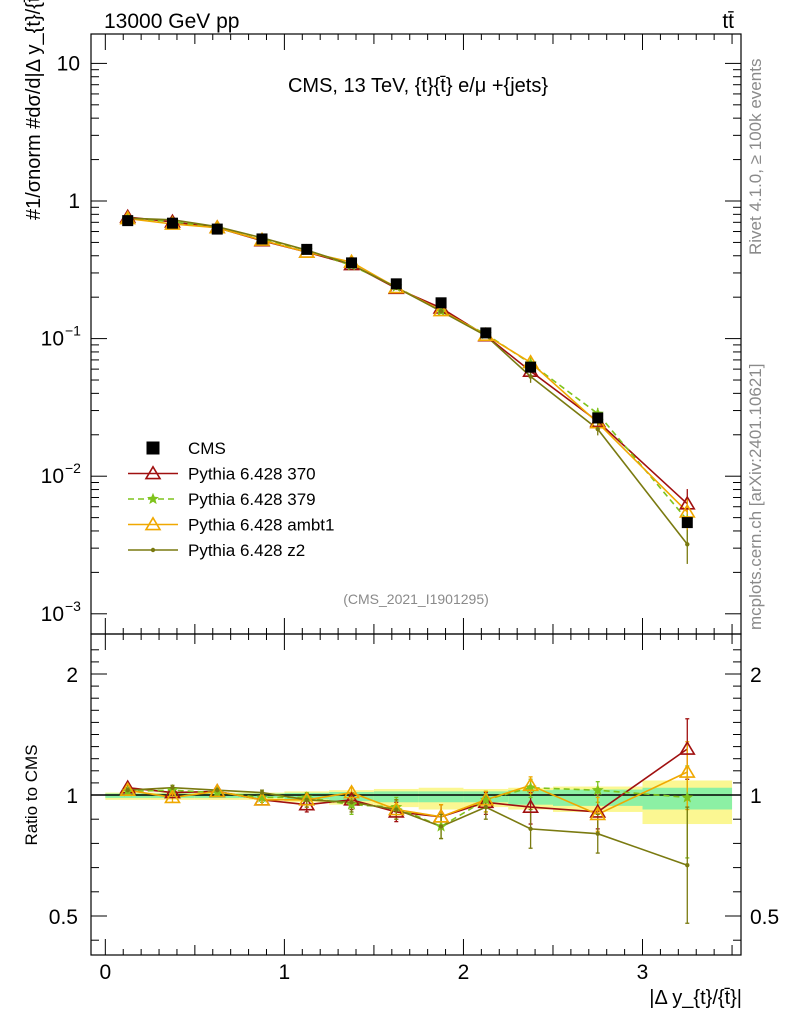 The height and width of the screenshot is (1024, 786). Describe the element at coordinates (728, 21) in the screenshot. I see `header-process-label: tt̄` at that location.